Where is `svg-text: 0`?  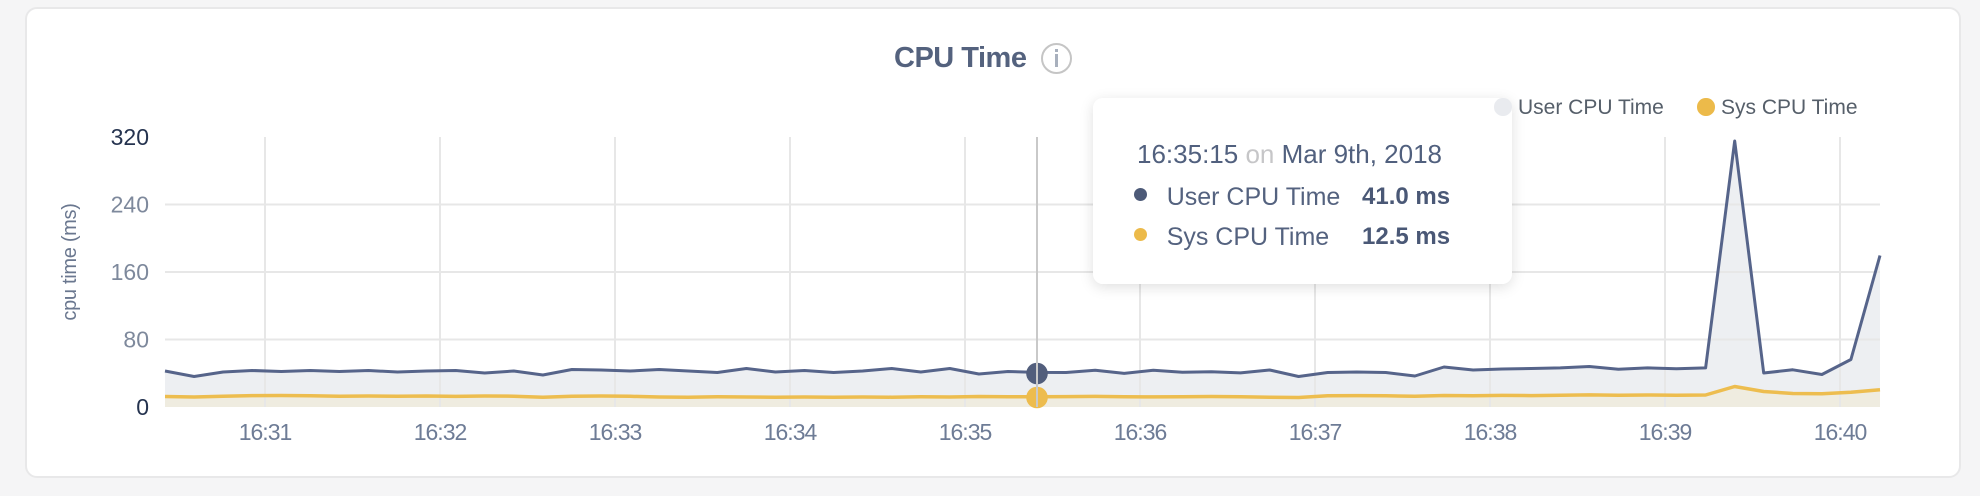 svg-text: 0 is located at coordinates (142, 407).